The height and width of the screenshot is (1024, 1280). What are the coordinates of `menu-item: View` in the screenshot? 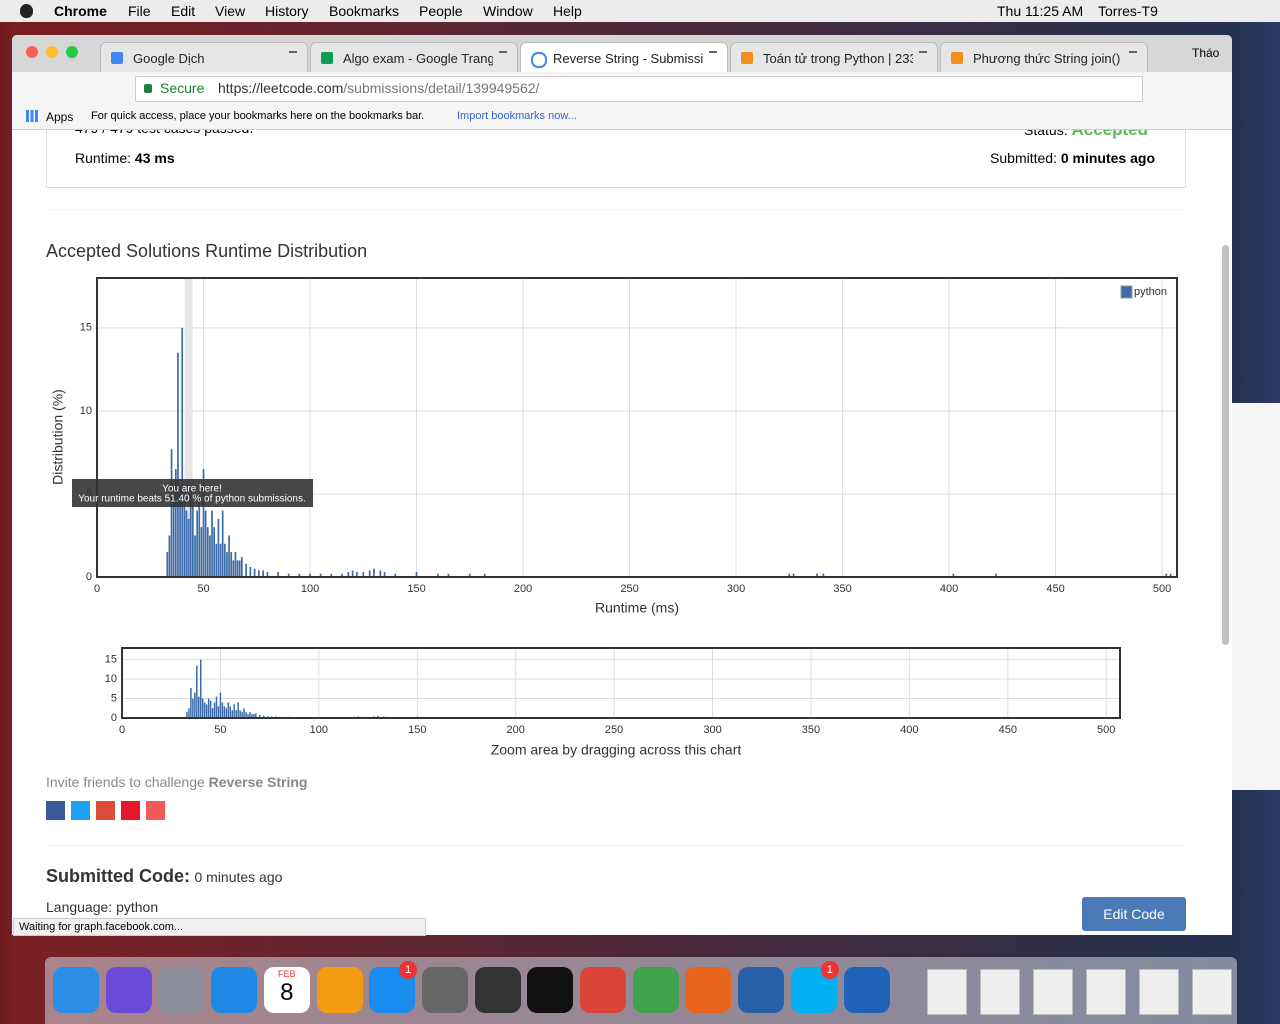 It's located at (230, 11).